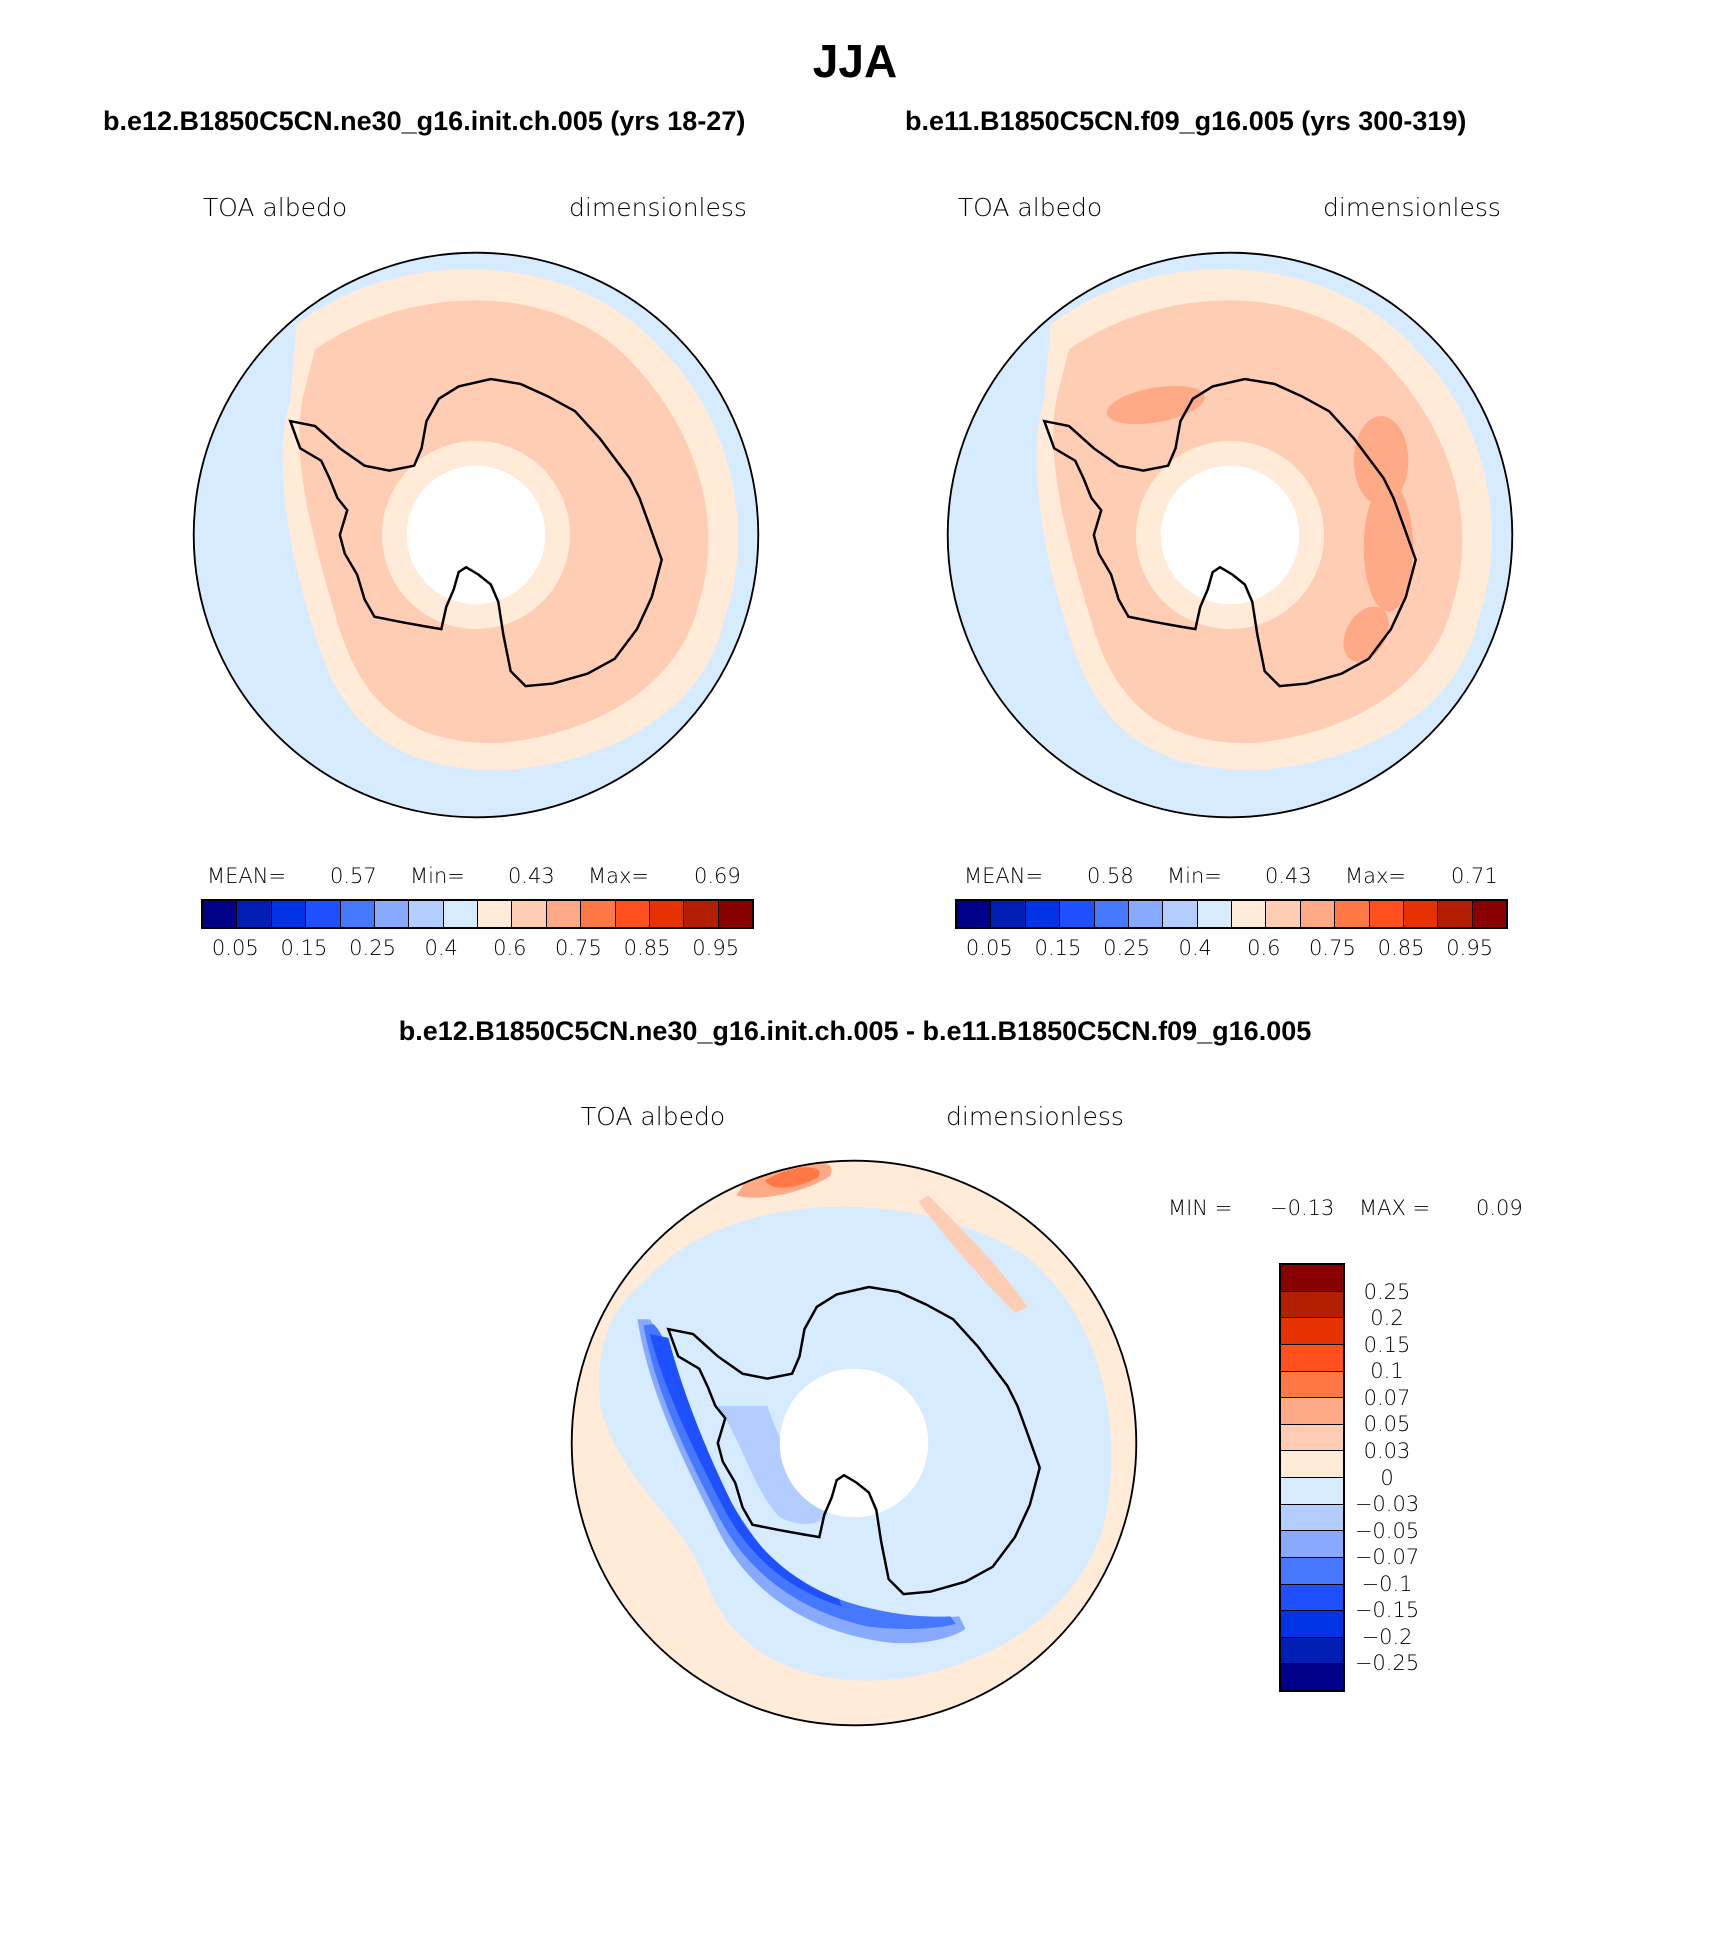 This screenshot has width=1710, height=1947. Describe the element at coordinates (1110, 876) in the screenshot. I see `panel2-mean: 0.58` at that location.